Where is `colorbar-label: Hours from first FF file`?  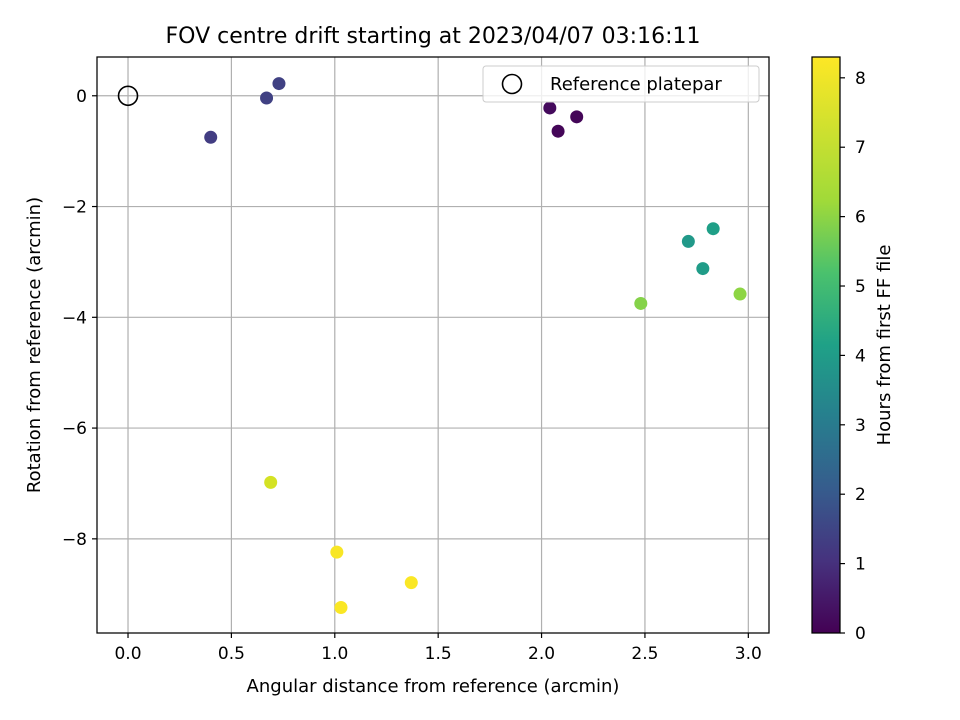
colorbar-label: Hours from first FF file is located at coordinates (884, 345).